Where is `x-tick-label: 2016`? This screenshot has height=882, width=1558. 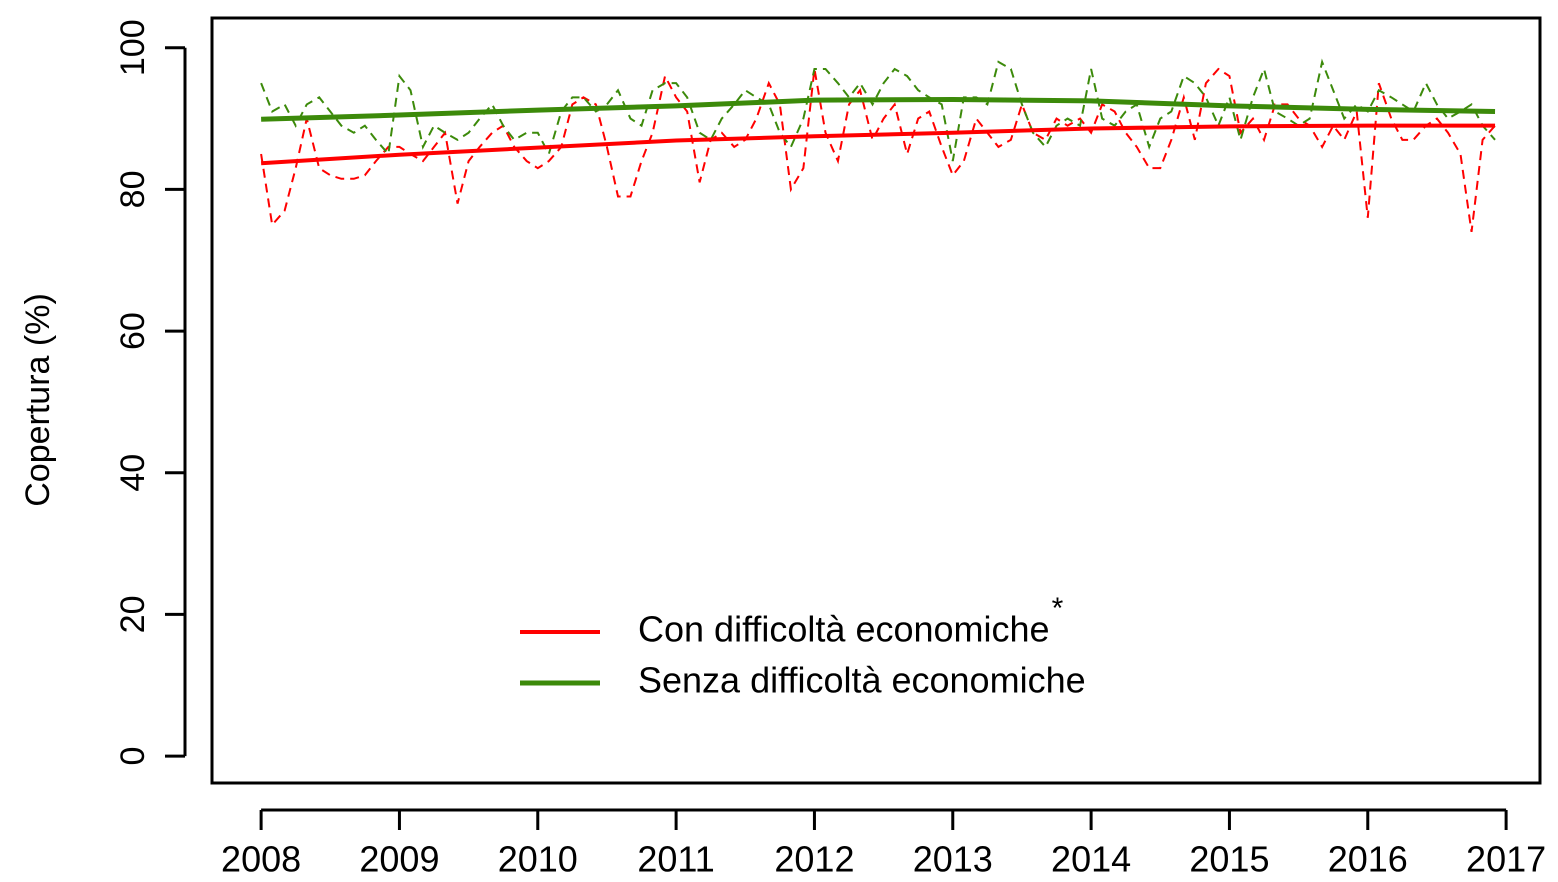 x-tick-label: 2016 is located at coordinates (1368, 859).